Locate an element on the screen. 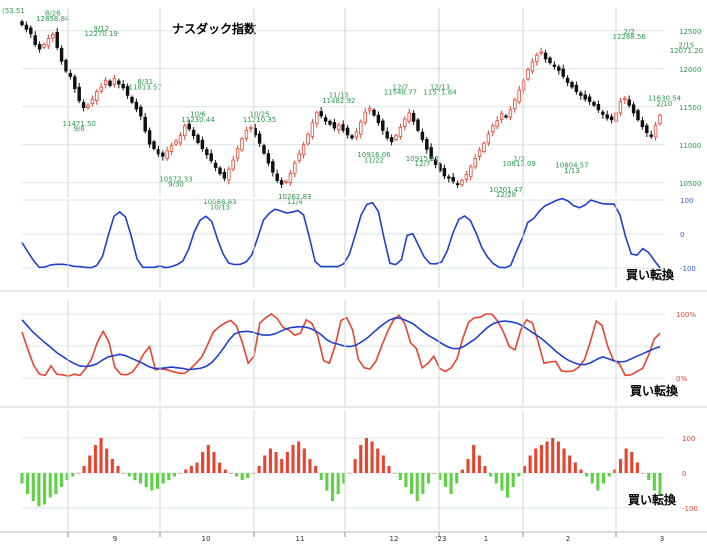 This screenshot has height=551, width=707. price-tick-label: 12500 is located at coordinates (690, 32).